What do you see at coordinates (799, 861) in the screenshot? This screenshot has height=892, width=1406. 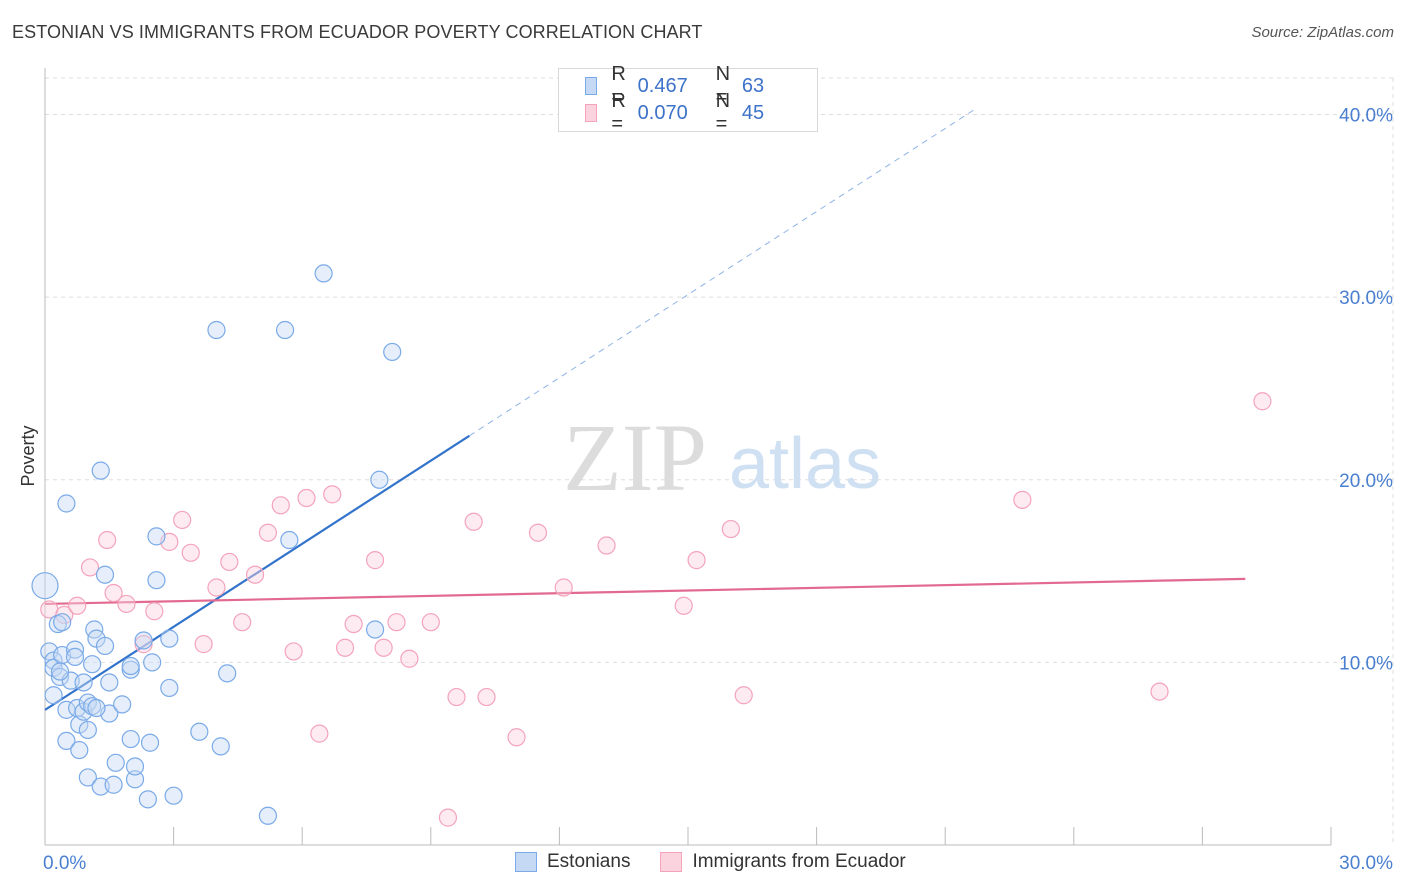 I see `legend-label-ecuador: Immigrants from Ecuador` at bounding box center [799, 861].